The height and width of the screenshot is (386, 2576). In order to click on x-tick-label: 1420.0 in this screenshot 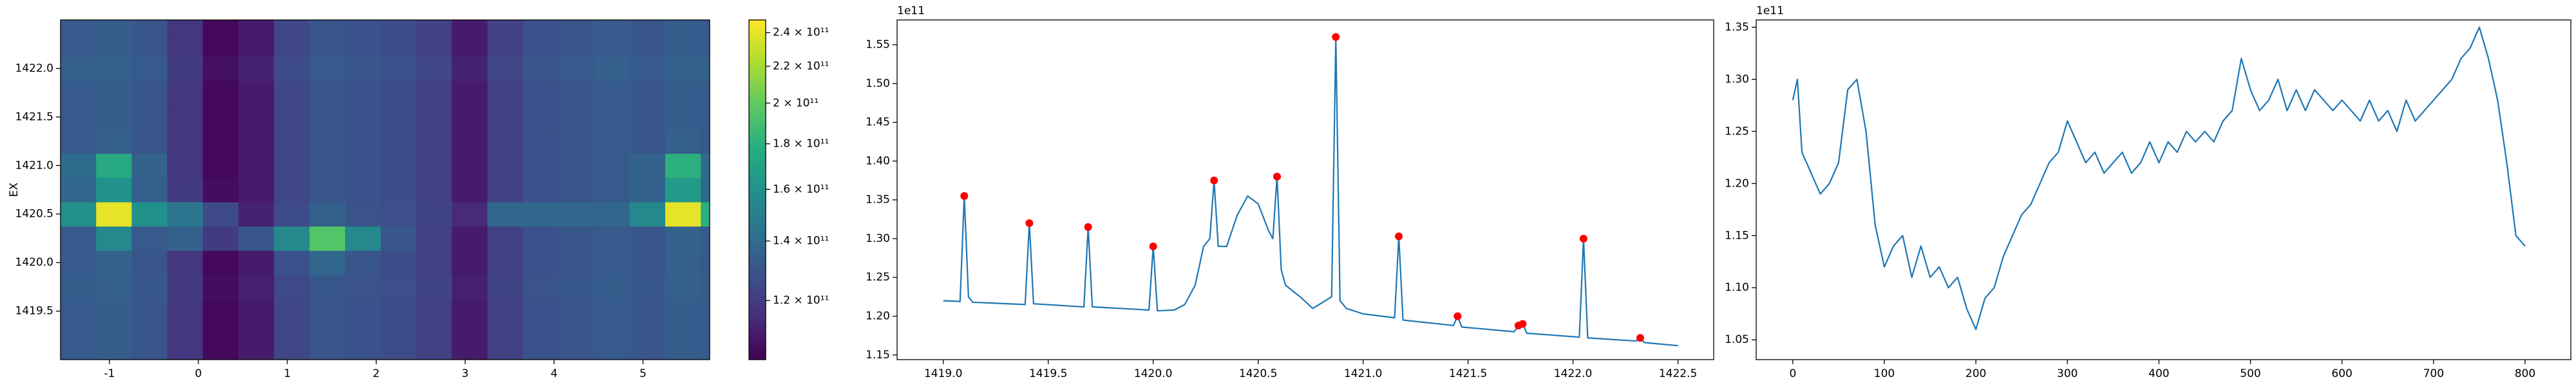, I will do `click(1153, 373)`.